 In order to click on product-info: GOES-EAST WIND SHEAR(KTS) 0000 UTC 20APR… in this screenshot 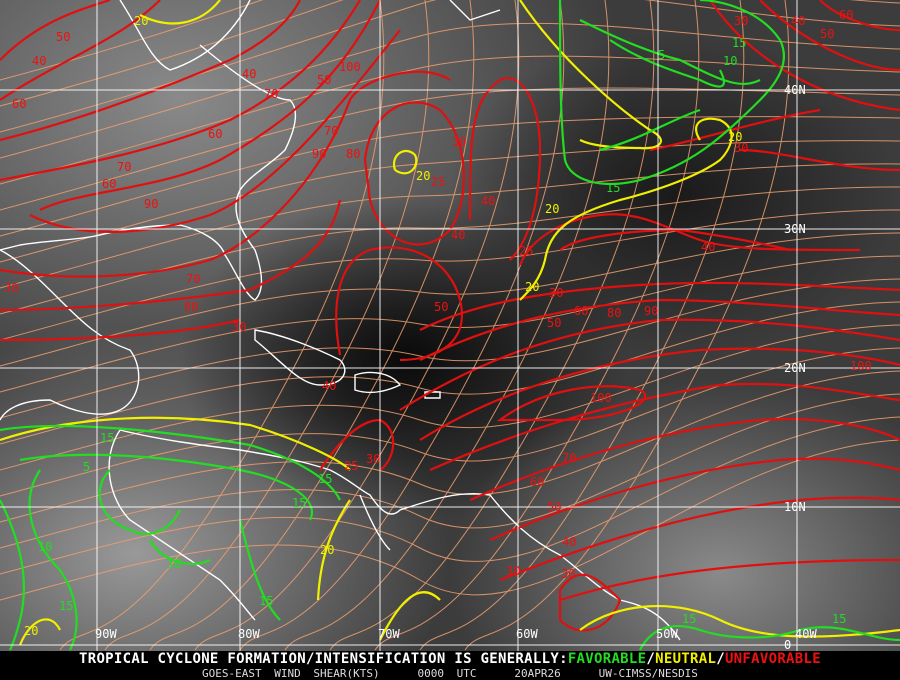, I will do `click(450, 674)`.